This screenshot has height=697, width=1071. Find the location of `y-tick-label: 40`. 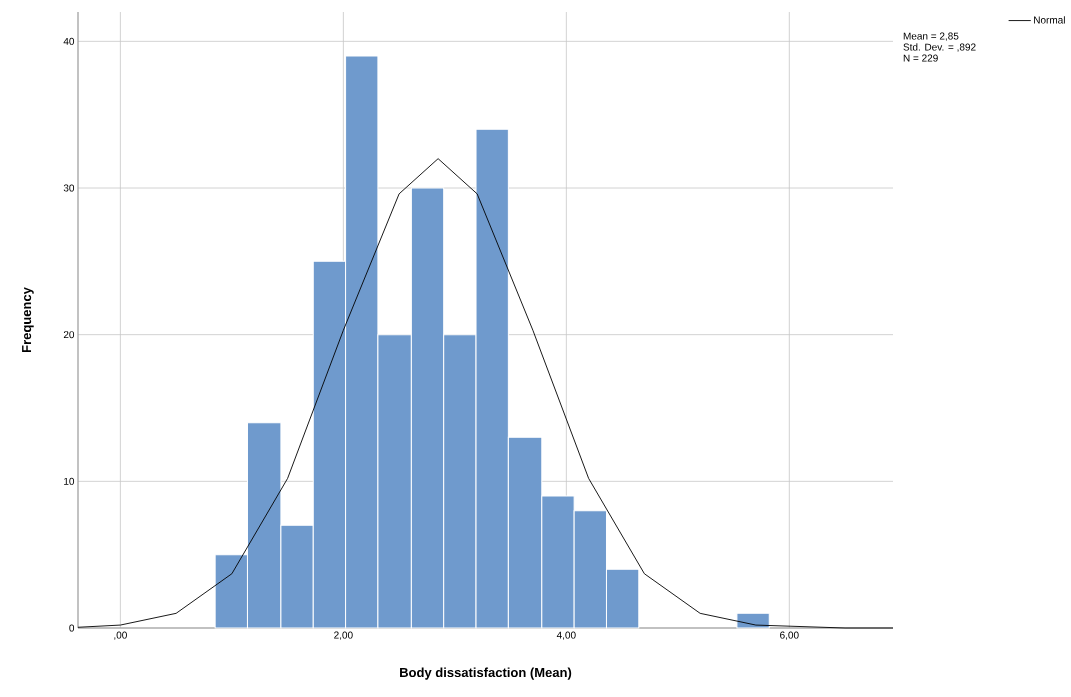

y-tick-label: 40 is located at coordinates (69, 41).